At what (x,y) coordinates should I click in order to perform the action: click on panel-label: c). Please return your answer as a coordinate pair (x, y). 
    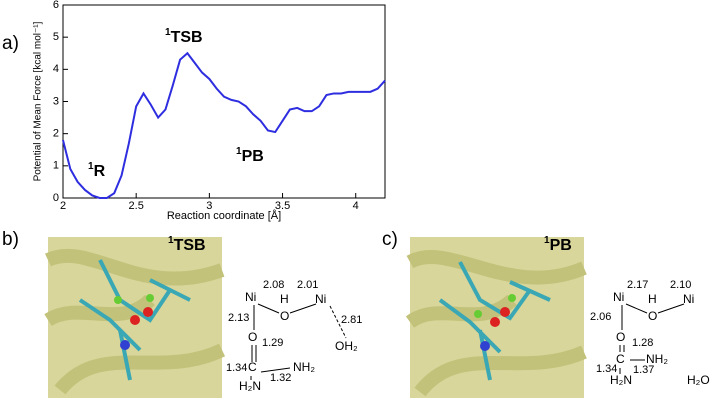
    Looking at the image, I should click on (390, 239).